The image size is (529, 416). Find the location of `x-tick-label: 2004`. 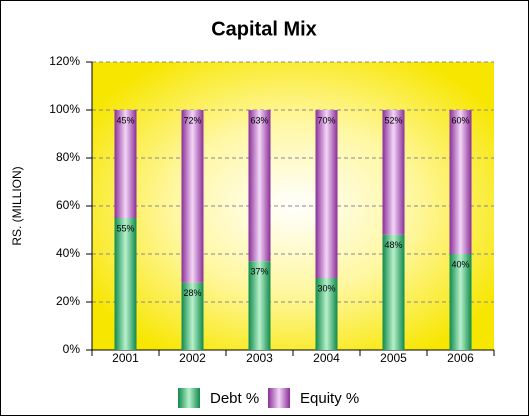

x-tick-label: 2004 is located at coordinates (326, 358).